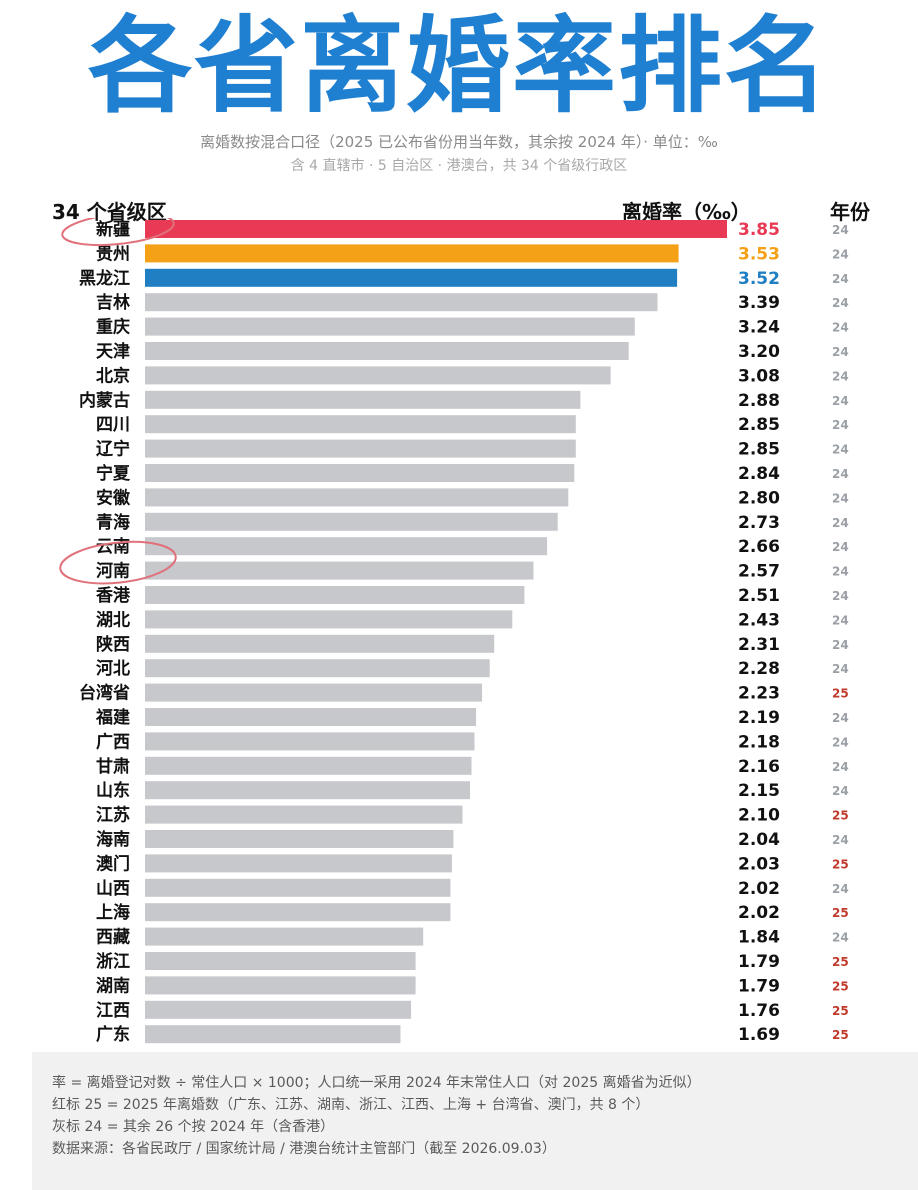 The height and width of the screenshot is (1190, 918). Describe the element at coordinates (759, 938) in the screenshot. I see `value-label-row-30: 1.84` at that location.